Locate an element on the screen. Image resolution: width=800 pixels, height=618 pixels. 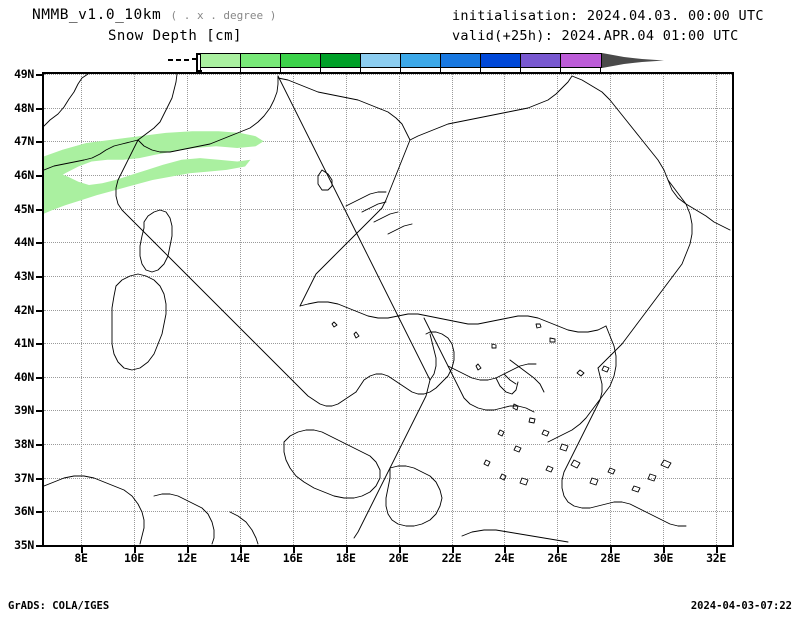
y-label-36N: 36N is located at coordinates (24, 511).